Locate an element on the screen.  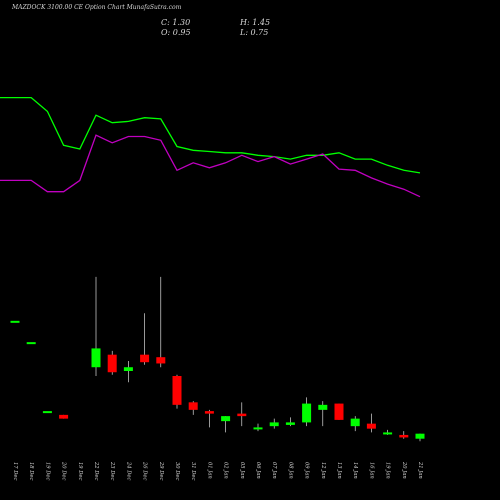
open-value: O: 0.95 is located at coordinates (176, 32).